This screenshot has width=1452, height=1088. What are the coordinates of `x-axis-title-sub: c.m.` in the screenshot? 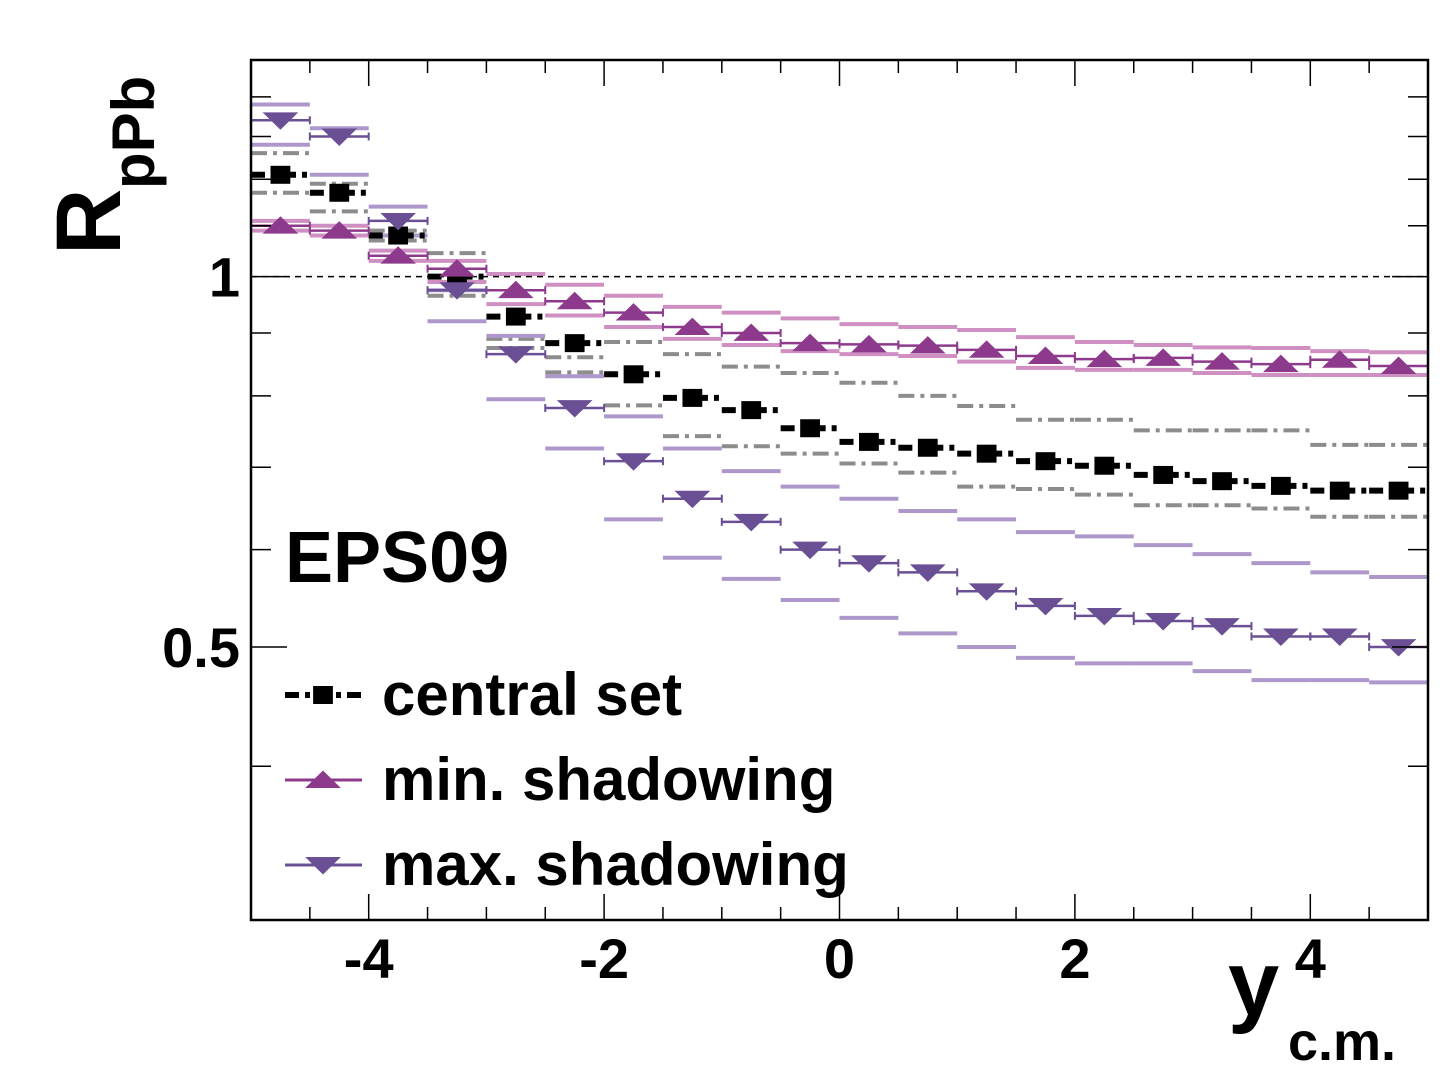 It's located at (1342, 1042).